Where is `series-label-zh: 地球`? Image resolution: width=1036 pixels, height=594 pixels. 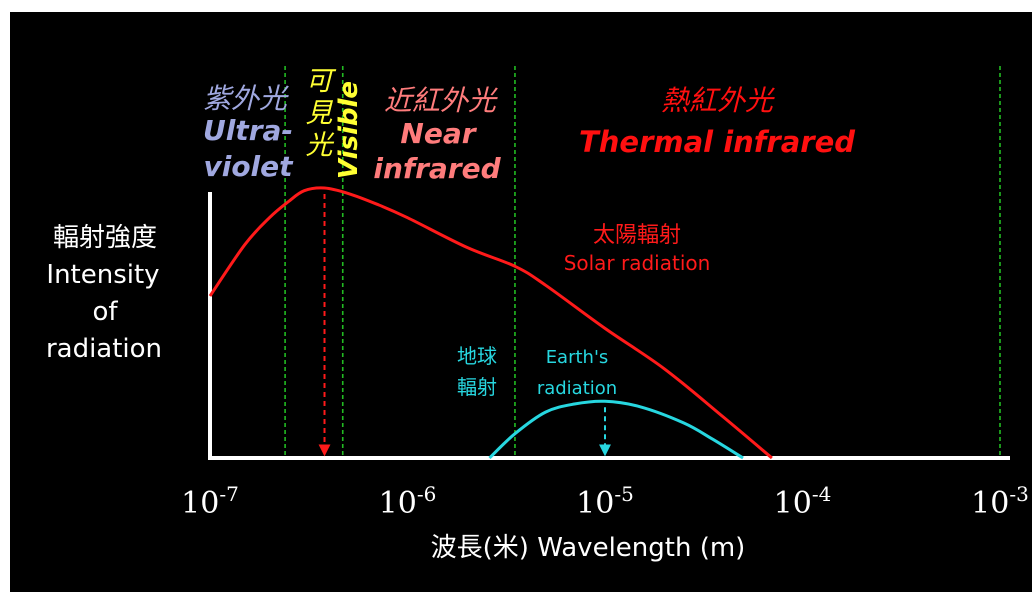
series-label-zh: 地球 is located at coordinates (477, 356).